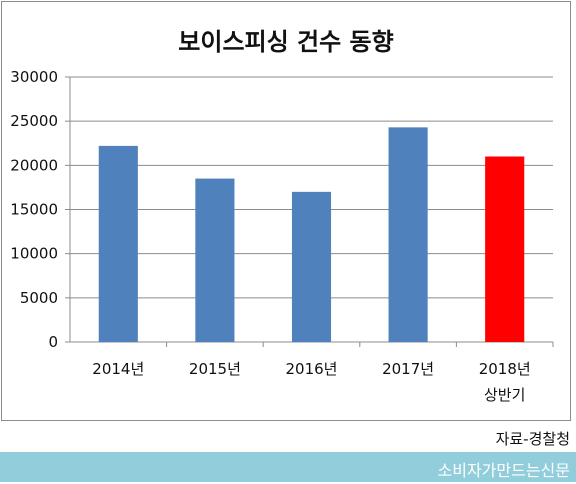 The width and height of the screenshot is (576, 484). I want to click on x-tick-label: 2015년, so click(215, 369).